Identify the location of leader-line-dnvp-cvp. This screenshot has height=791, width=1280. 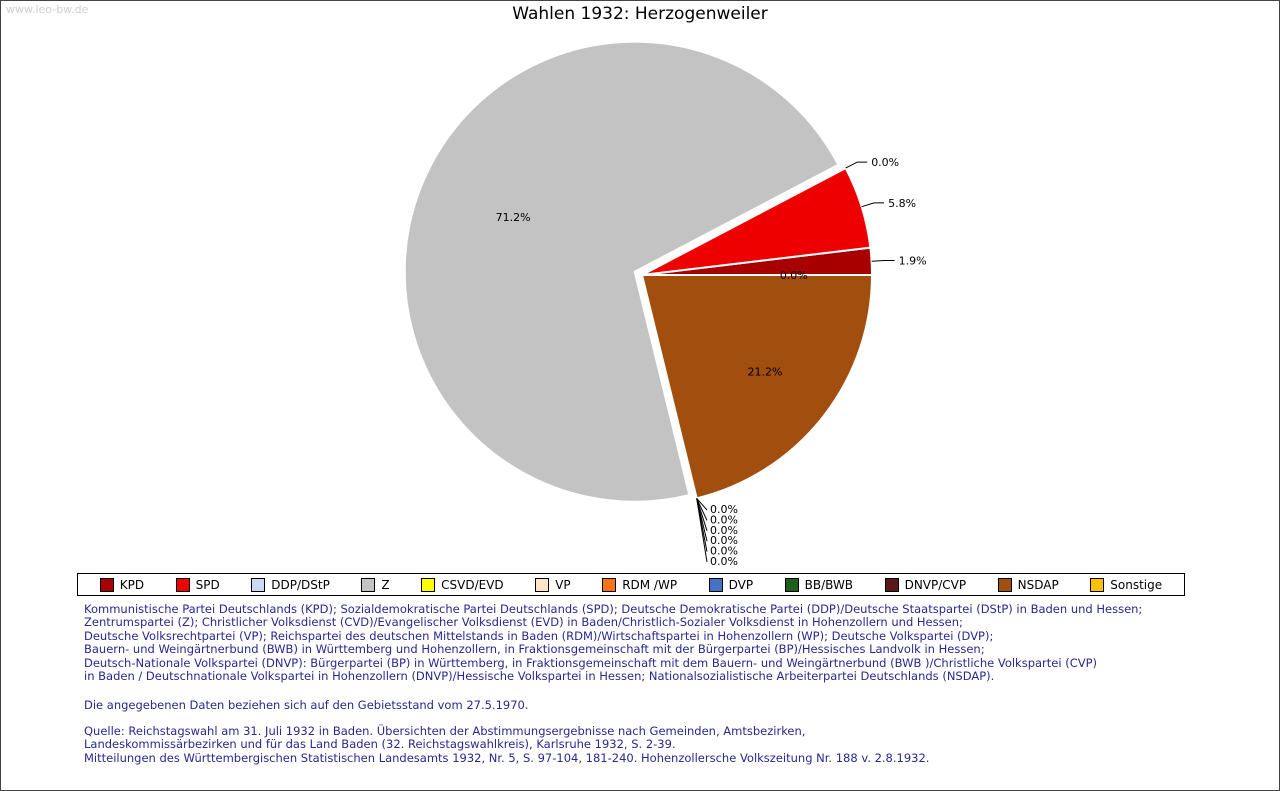
(702, 530).